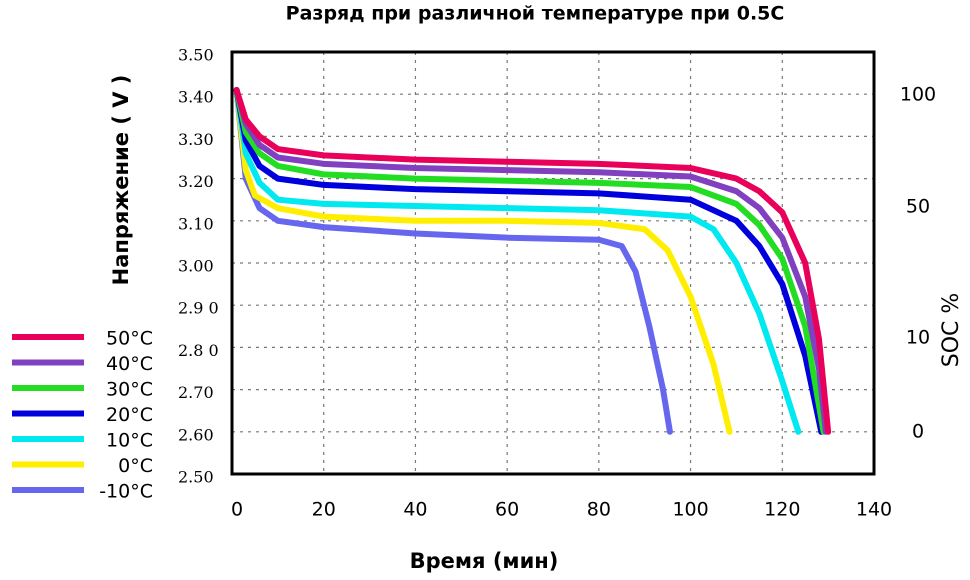 Image resolution: width=970 pixels, height=580 pixels. Describe the element at coordinates (599, 510) in the screenshot. I see `x-tick-label: 80` at that location.